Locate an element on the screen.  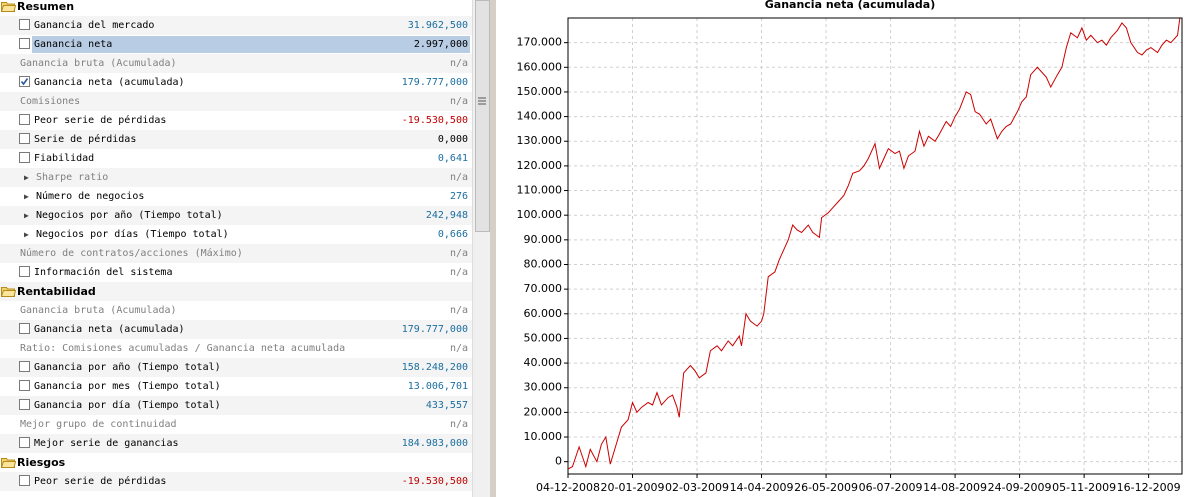
section-title: Rentabilidad is located at coordinates (56, 291).